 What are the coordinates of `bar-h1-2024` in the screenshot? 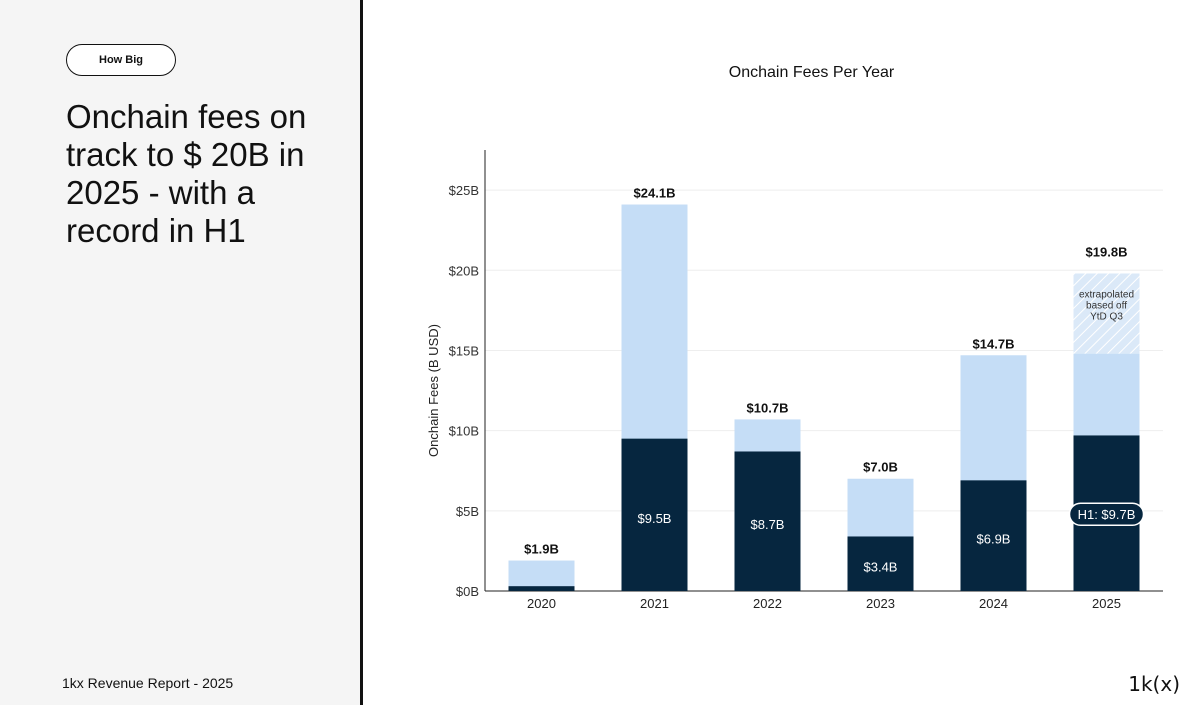 It's located at (993, 535).